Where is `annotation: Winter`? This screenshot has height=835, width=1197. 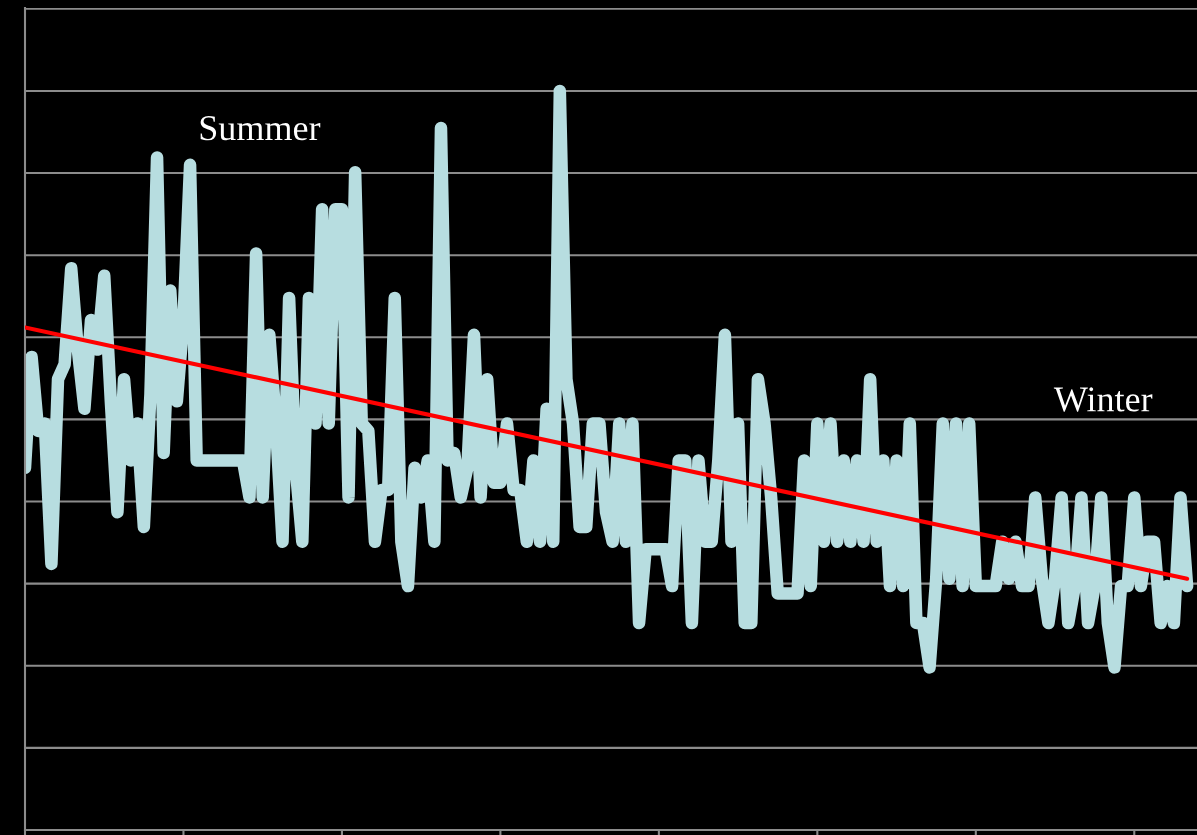
annotation: Winter is located at coordinates (1103, 399).